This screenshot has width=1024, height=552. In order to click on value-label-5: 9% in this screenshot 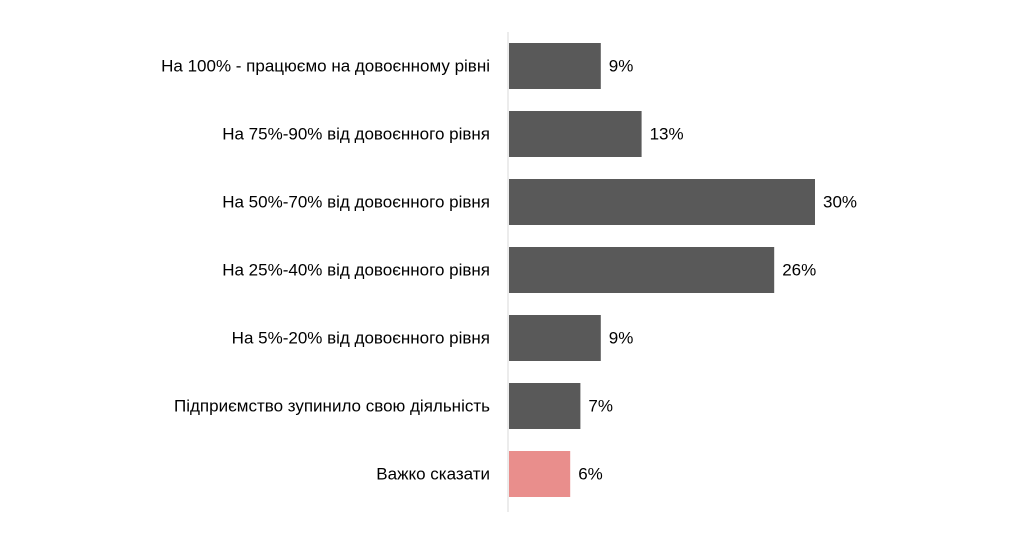, I will do `click(621, 338)`.